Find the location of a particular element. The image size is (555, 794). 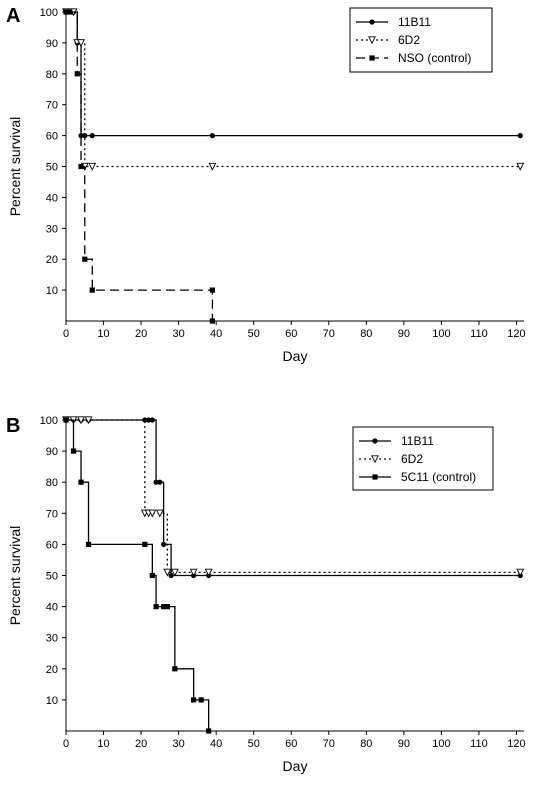

panel-label: B is located at coordinates (13, 426).